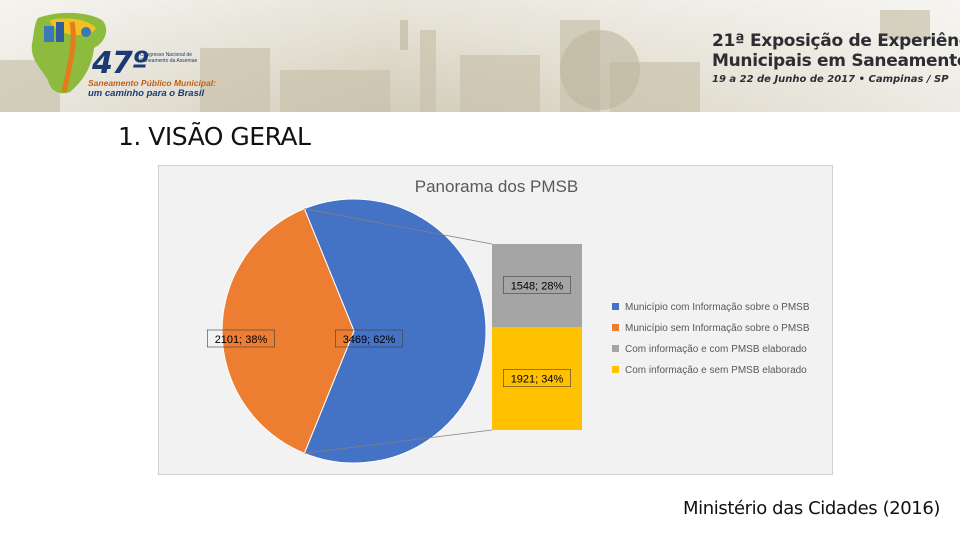 This screenshot has height=540, width=960. I want to click on legend-label: Município com Informação sobre o PMSB, so click(717, 307).